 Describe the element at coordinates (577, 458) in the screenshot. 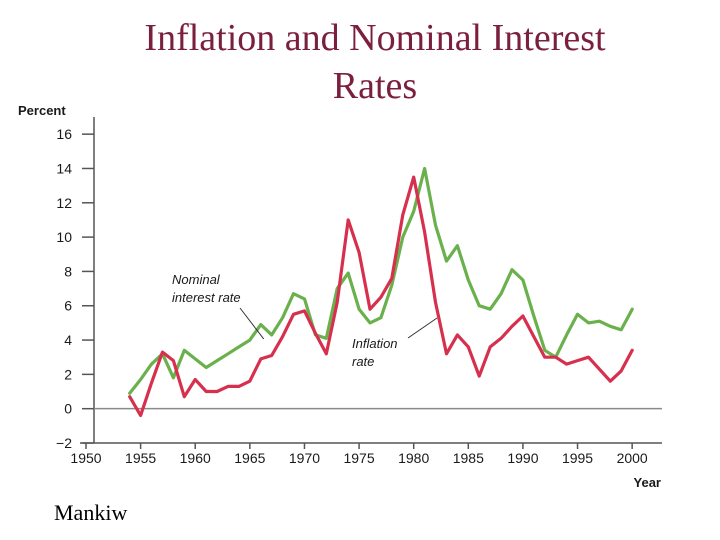

I see `x-tick-label: 1995` at that location.